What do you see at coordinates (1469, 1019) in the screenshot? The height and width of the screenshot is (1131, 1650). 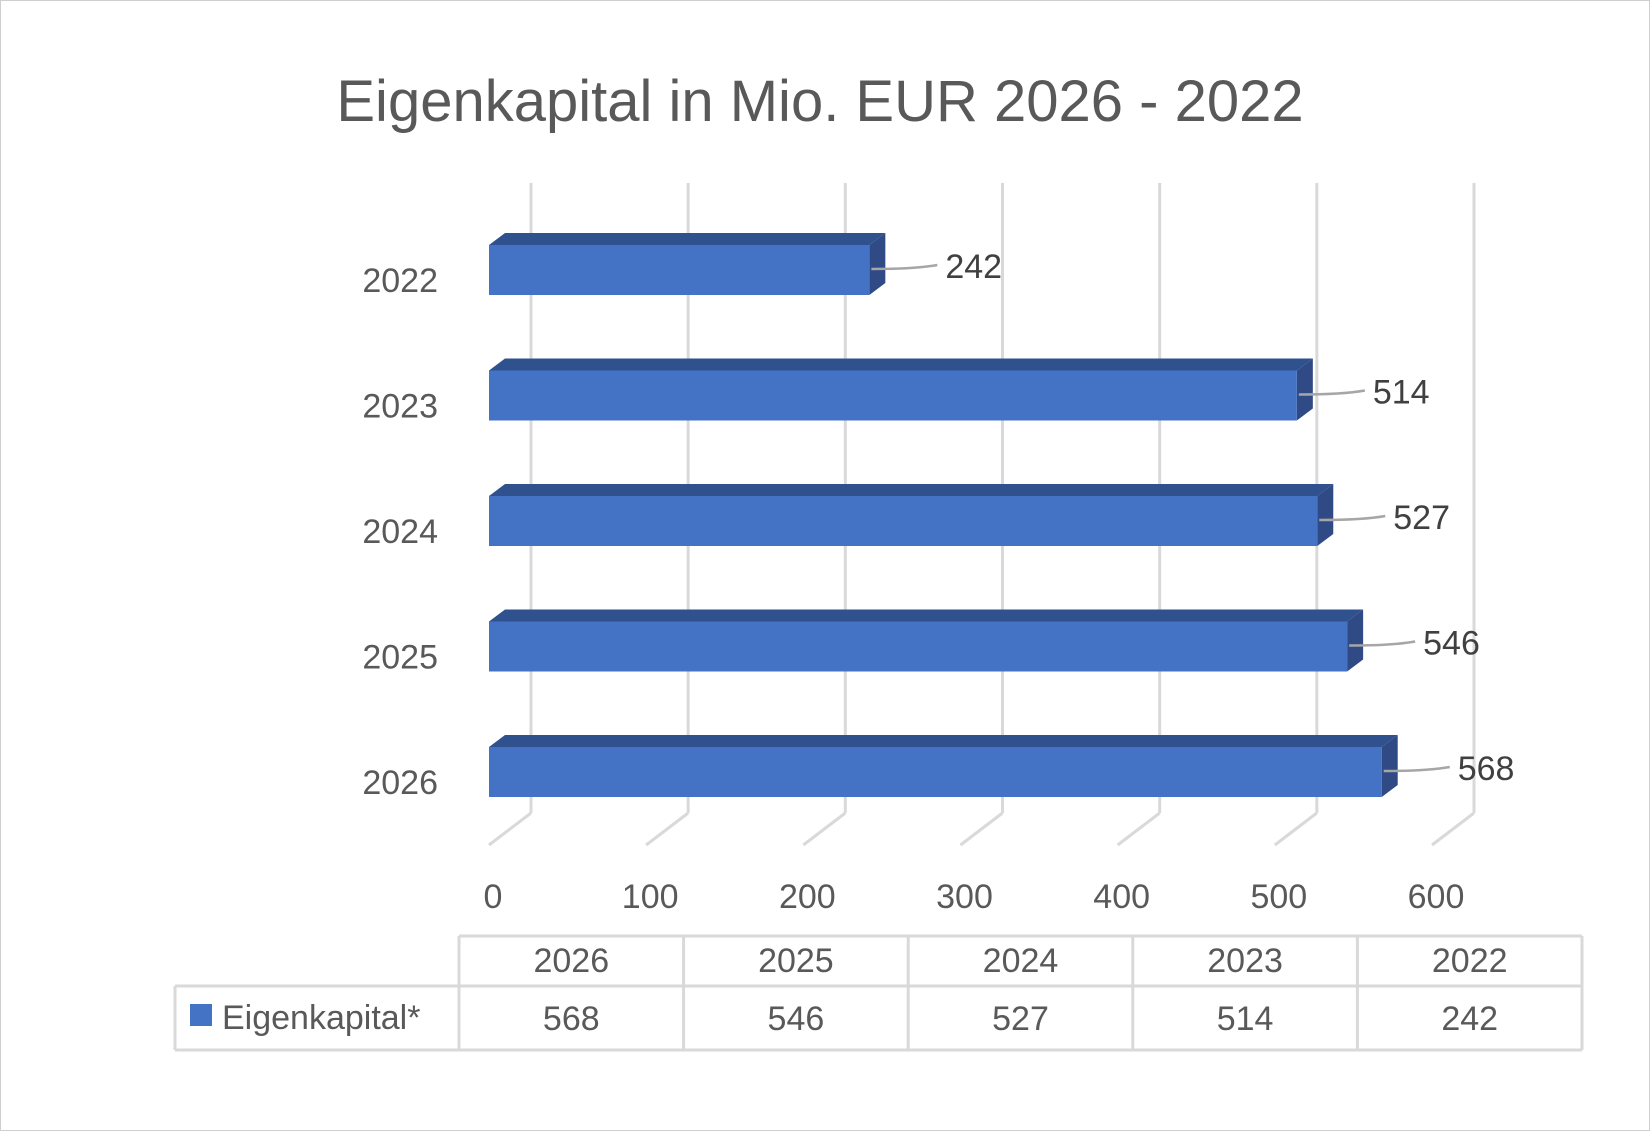 I see `table-value-cell: 242` at bounding box center [1469, 1019].